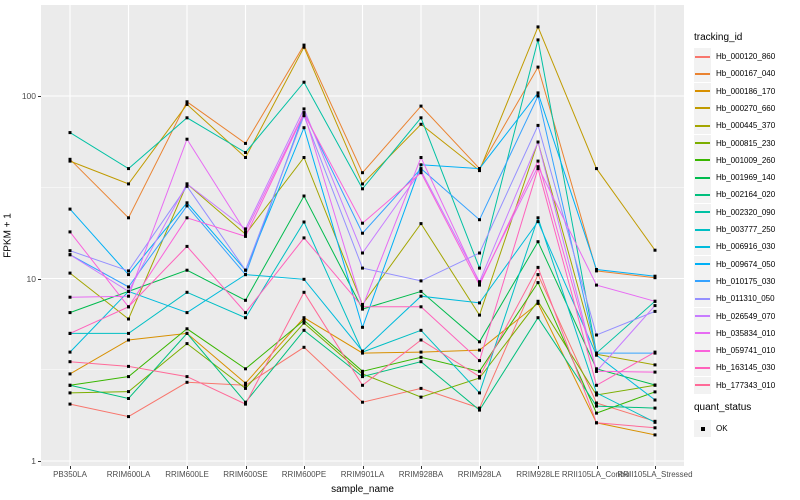 The width and height of the screenshot is (800, 500). What do you see at coordinates (128, 474) in the screenshot?
I see `x-tick-label-RRIM600LA: RRIM600LA` at bounding box center [128, 474].